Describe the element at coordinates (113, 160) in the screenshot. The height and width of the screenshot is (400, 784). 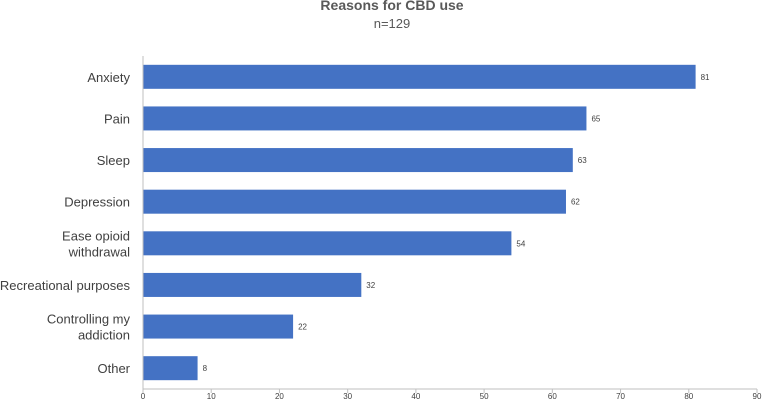
I see `category-label: Sleep` at that location.